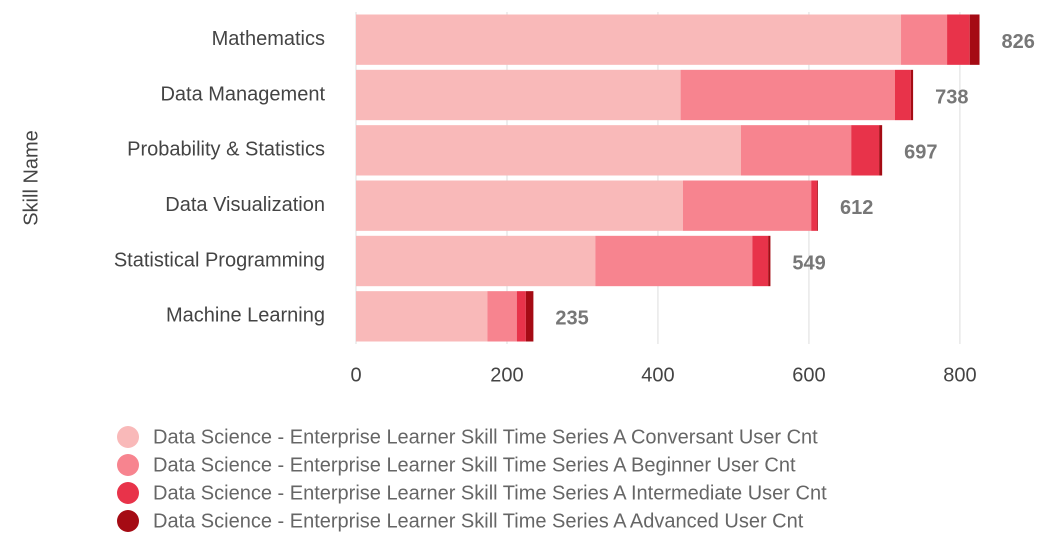  What do you see at coordinates (959, 375) in the screenshot?
I see `x-tick-label: 800` at bounding box center [959, 375].